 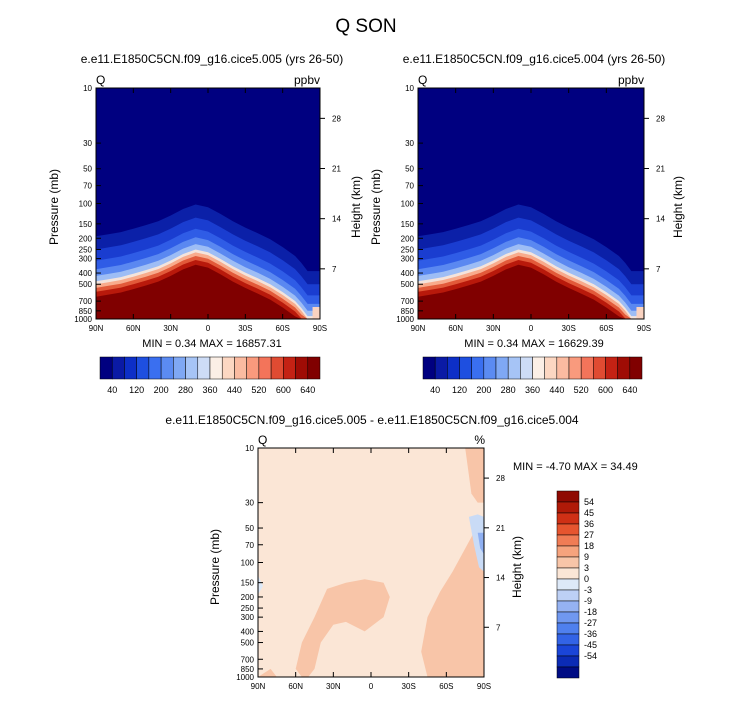 What do you see at coordinates (249, 545) in the screenshot?
I see `panel-diff-ytick-label: 70` at bounding box center [249, 545].